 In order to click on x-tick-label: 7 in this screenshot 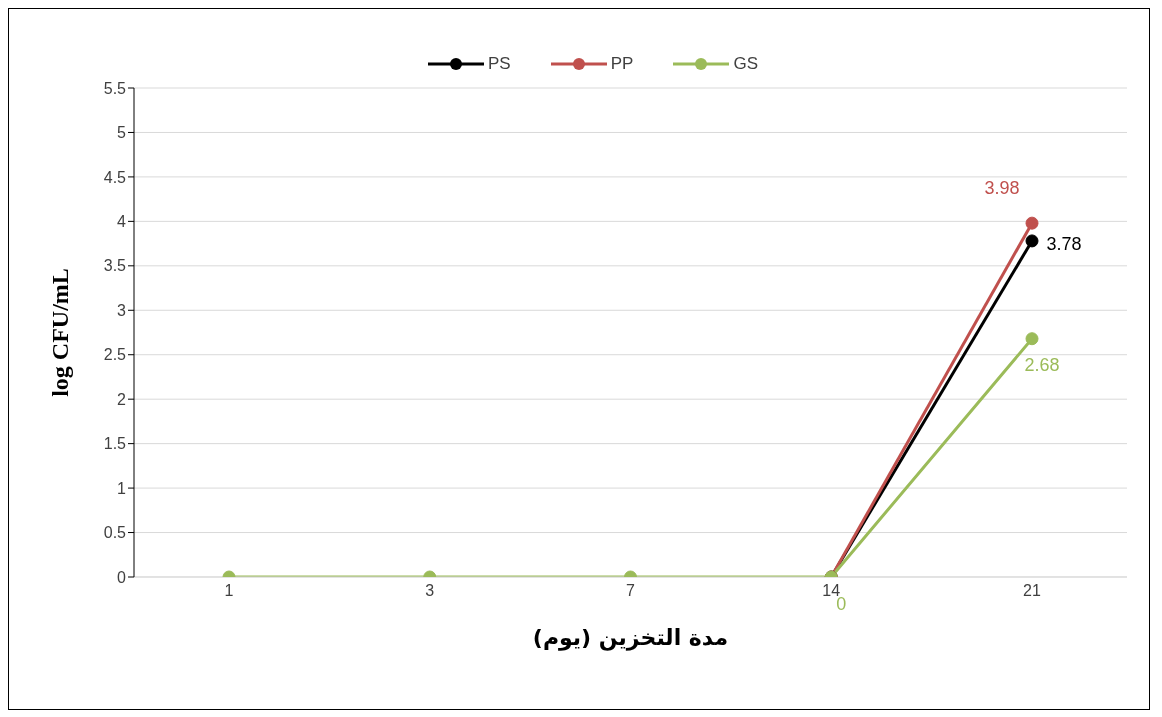, I will do `click(631, 591)`.